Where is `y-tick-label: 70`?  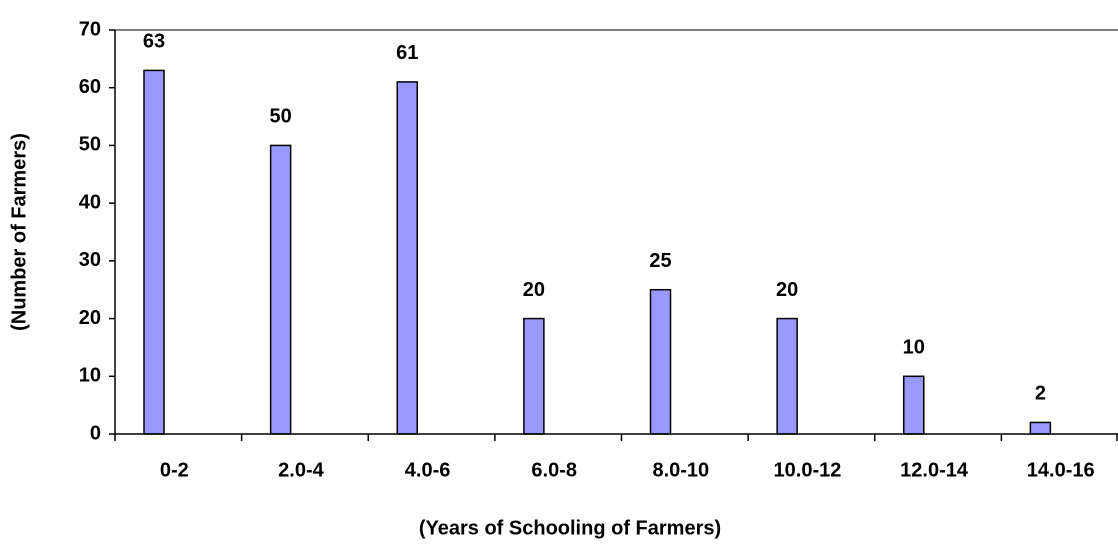 y-tick-label: 70 is located at coordinates (90, 29).